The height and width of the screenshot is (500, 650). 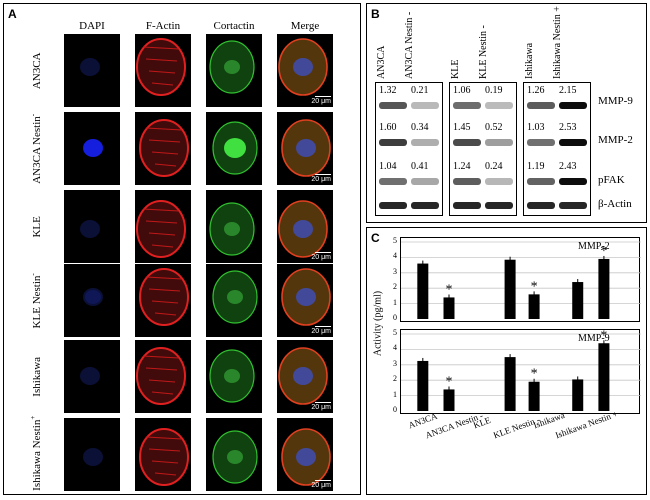 What do you see at coordinates (92, 26) in the screenshot?
I see `col-head-dapi: DAPI` at bounding box center [92, 26].